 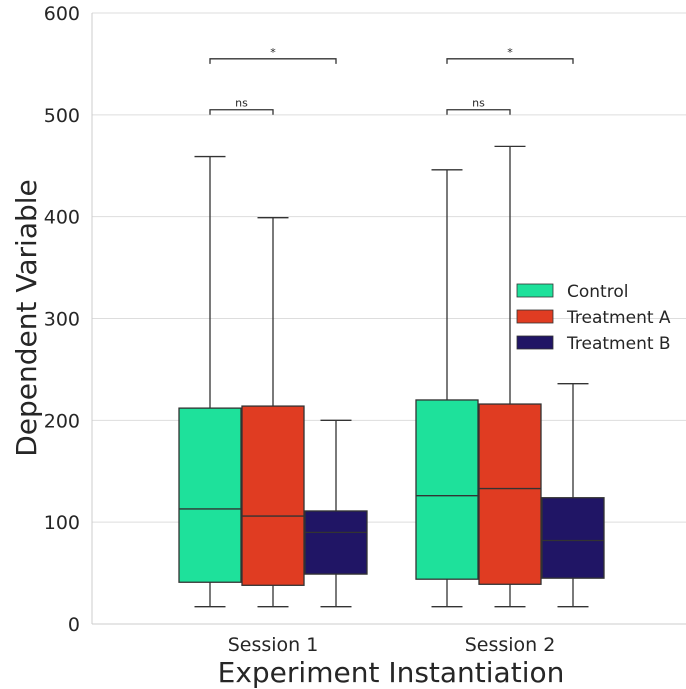 What do you see at coordinates (618, 318) in the screenshot?
I see `legend-label: Treatment A` at bounding box center [618, 318].